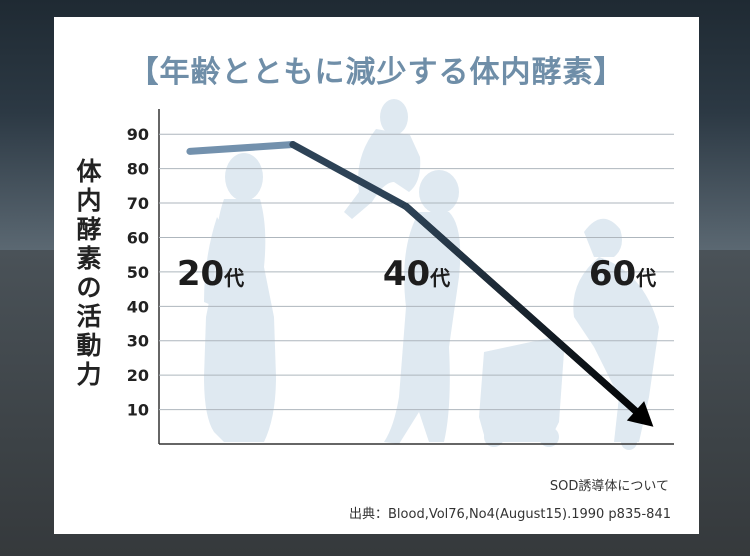 The height and width of the screenshot is (556, 750). Describe the element at coordinates (89, 171) in the screenshot. I see `y-axis-label-char: 体` at that location.